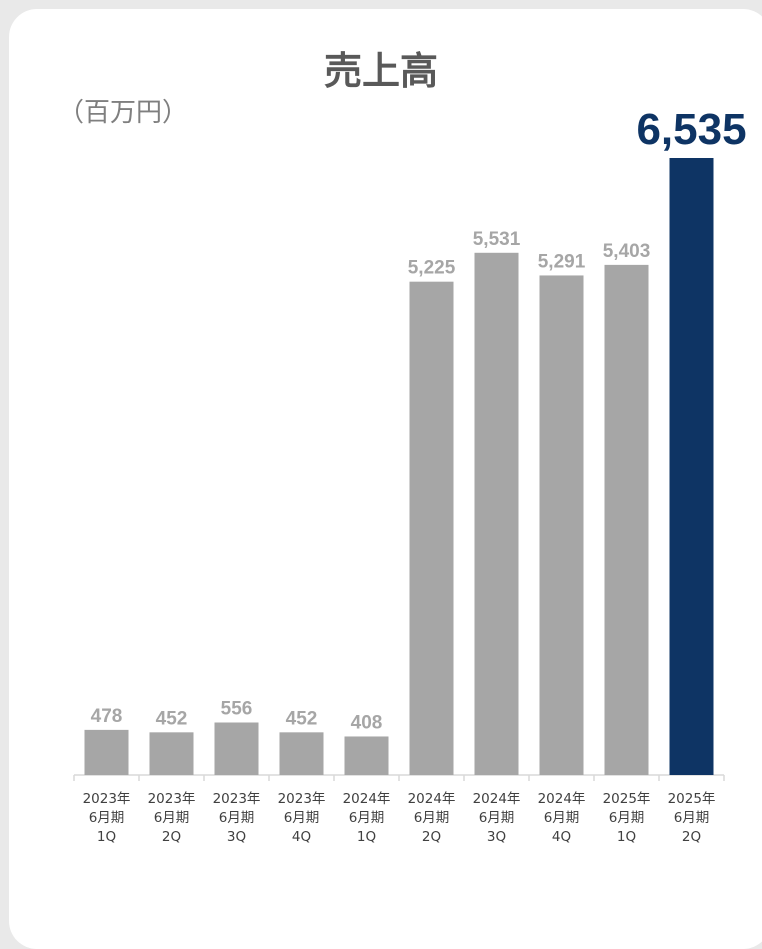 The height and width of the screenshot is (949, 762). What do you see at coordinates (432, 268) in the screenshot?
I see `data-label: 5,225` at bounding box center [432, 268].